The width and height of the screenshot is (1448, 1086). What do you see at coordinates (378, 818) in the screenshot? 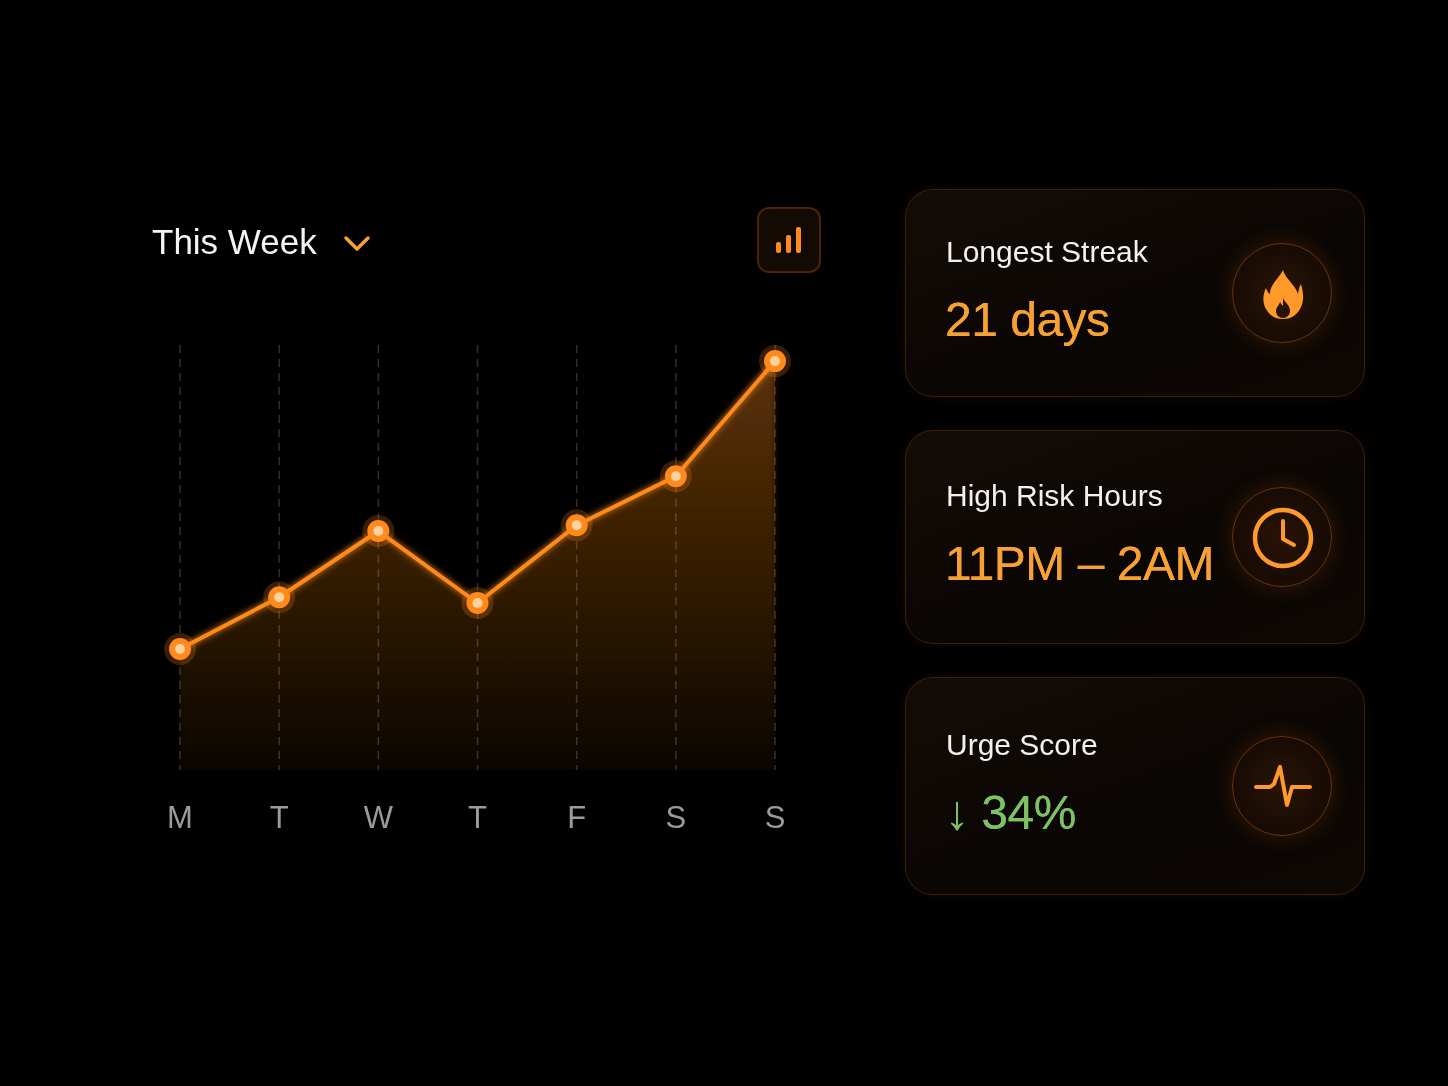
I see `x-tick-label: W` at bounding box center [378, 818].